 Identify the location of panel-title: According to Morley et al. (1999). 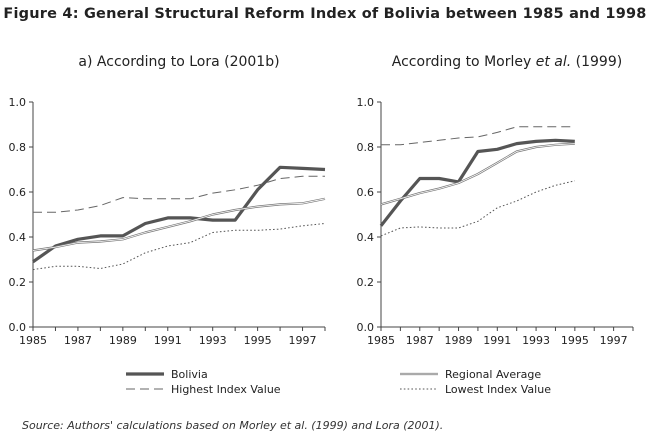
(507, 62).